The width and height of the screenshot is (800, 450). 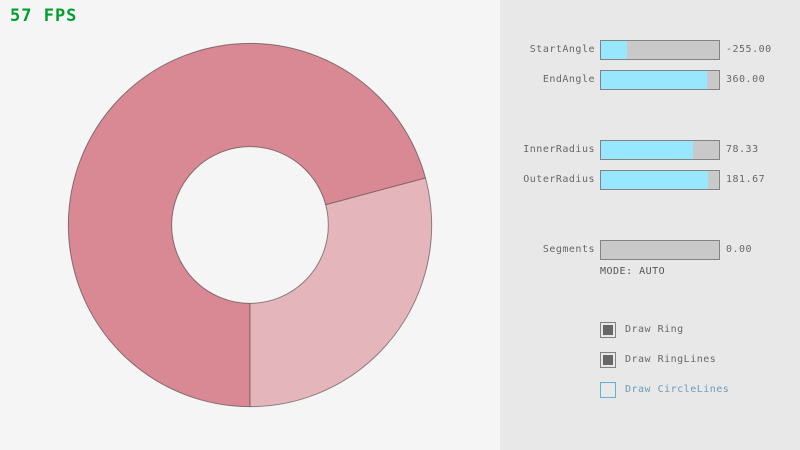 I want to click on segments-slider, so click(x=660, y=250).